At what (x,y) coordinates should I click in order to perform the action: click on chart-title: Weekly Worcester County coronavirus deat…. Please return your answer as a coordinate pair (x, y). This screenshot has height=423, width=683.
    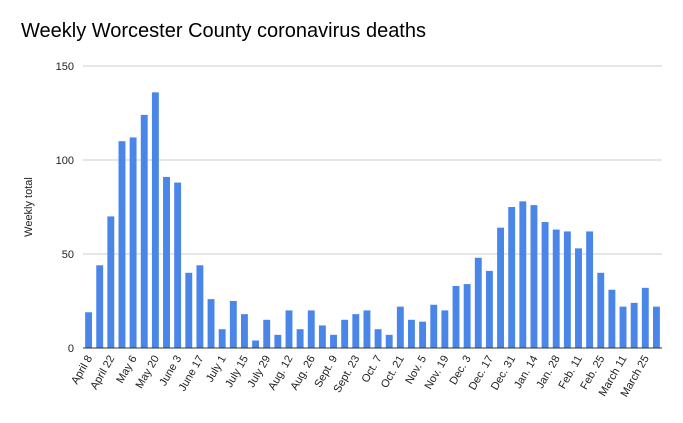
    Looking at the image, I should click on (223, 31).